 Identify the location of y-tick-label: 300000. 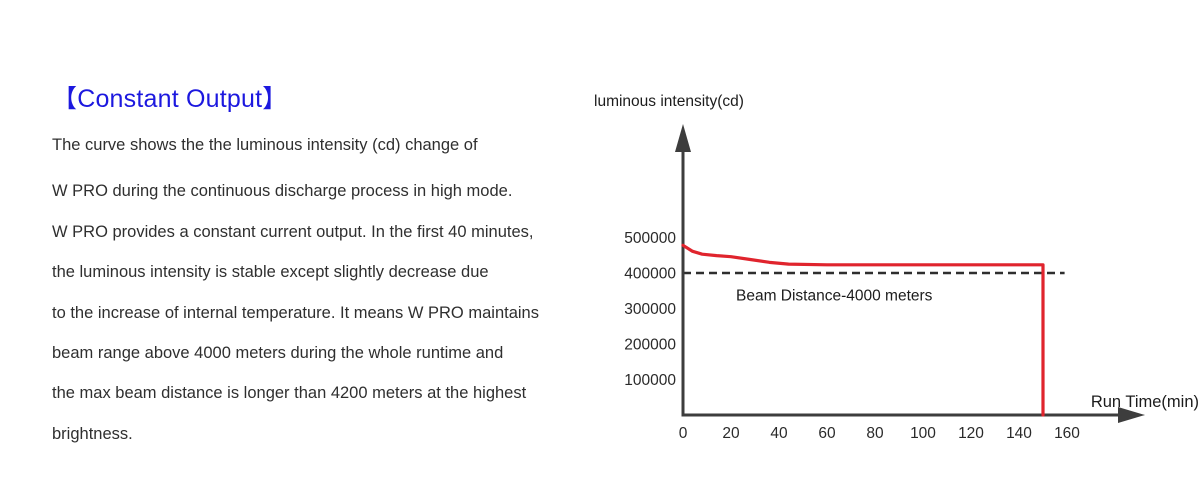
(650, 309).